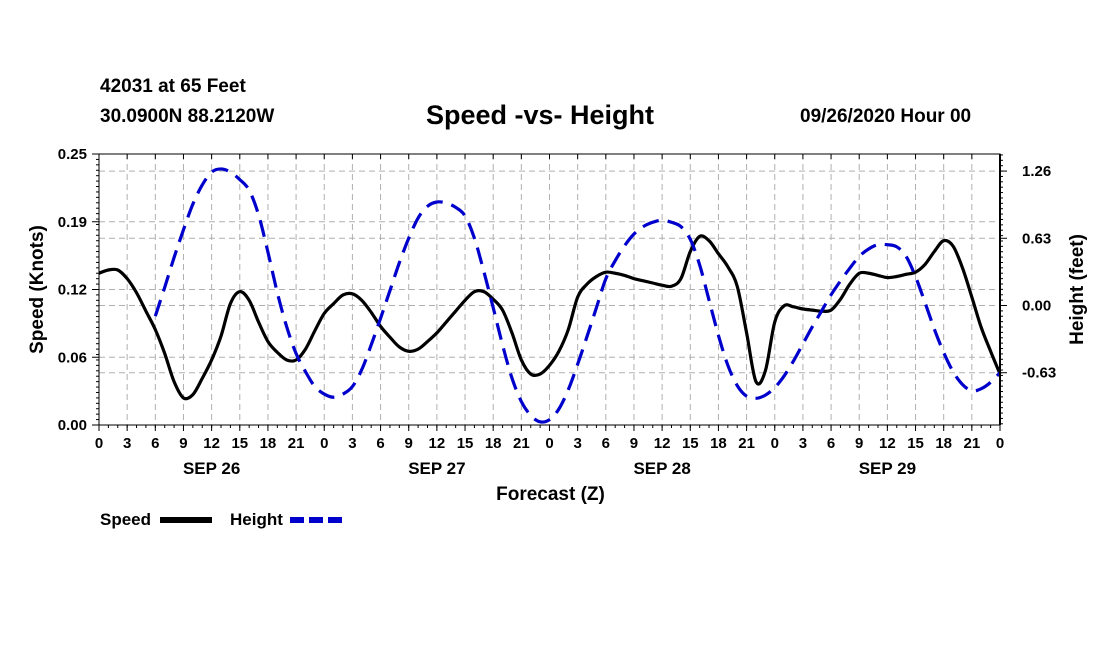 This screenshot has width=1100, height=650. Describe the element at coordinates (1036, 238) in the screenshot. I see `y-right-tick-label: 0.63` at that location.